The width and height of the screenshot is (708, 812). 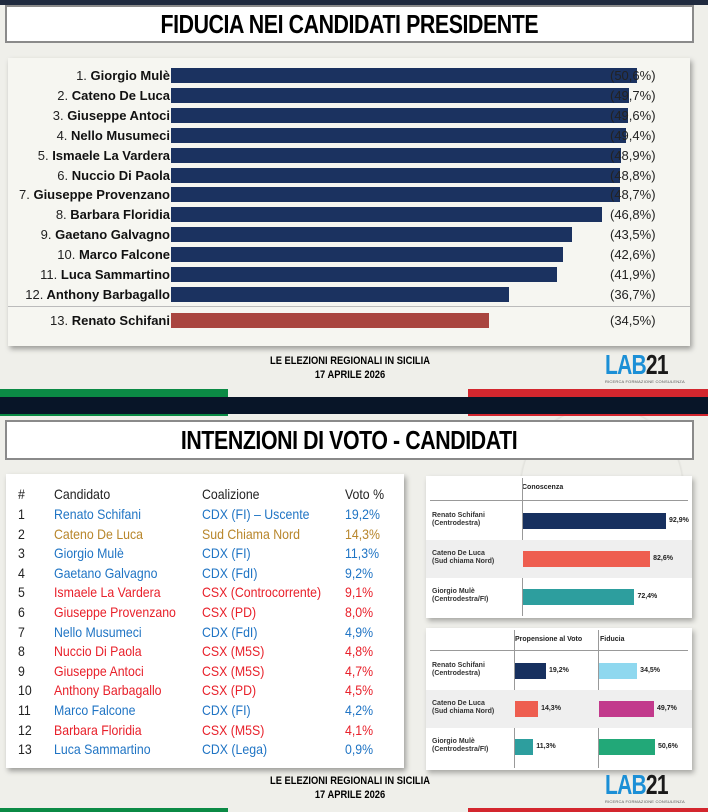 What do you see at coordinates (349, 235) in the screenshot?
I see `chart-row: 9. Gaetano Galvagno (43,5%)` at bounding box center [349, 235].